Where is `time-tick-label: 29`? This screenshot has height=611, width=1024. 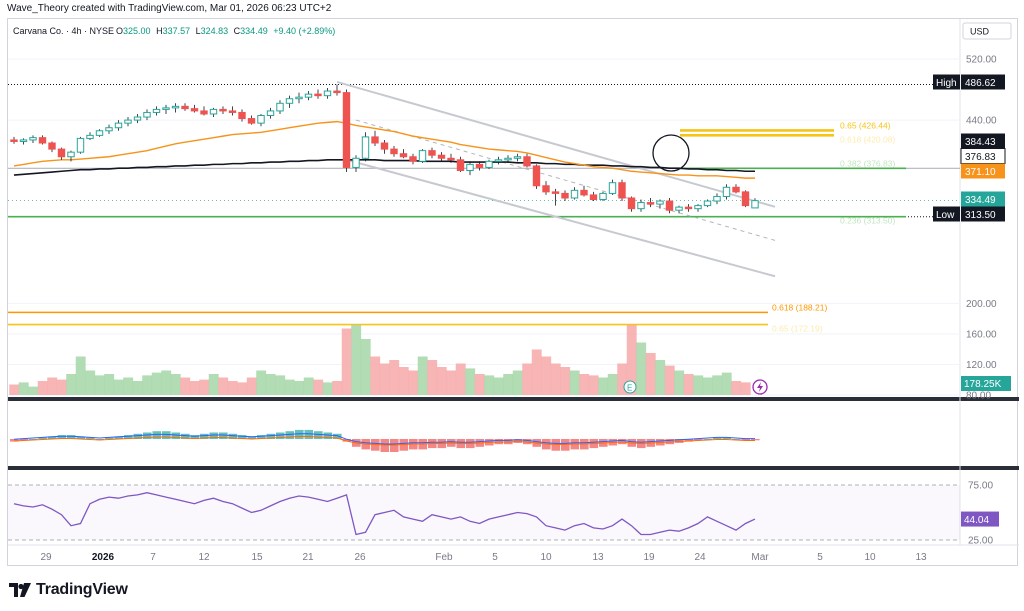 time-tick-label: 29 is located at coordinates (46, 557).